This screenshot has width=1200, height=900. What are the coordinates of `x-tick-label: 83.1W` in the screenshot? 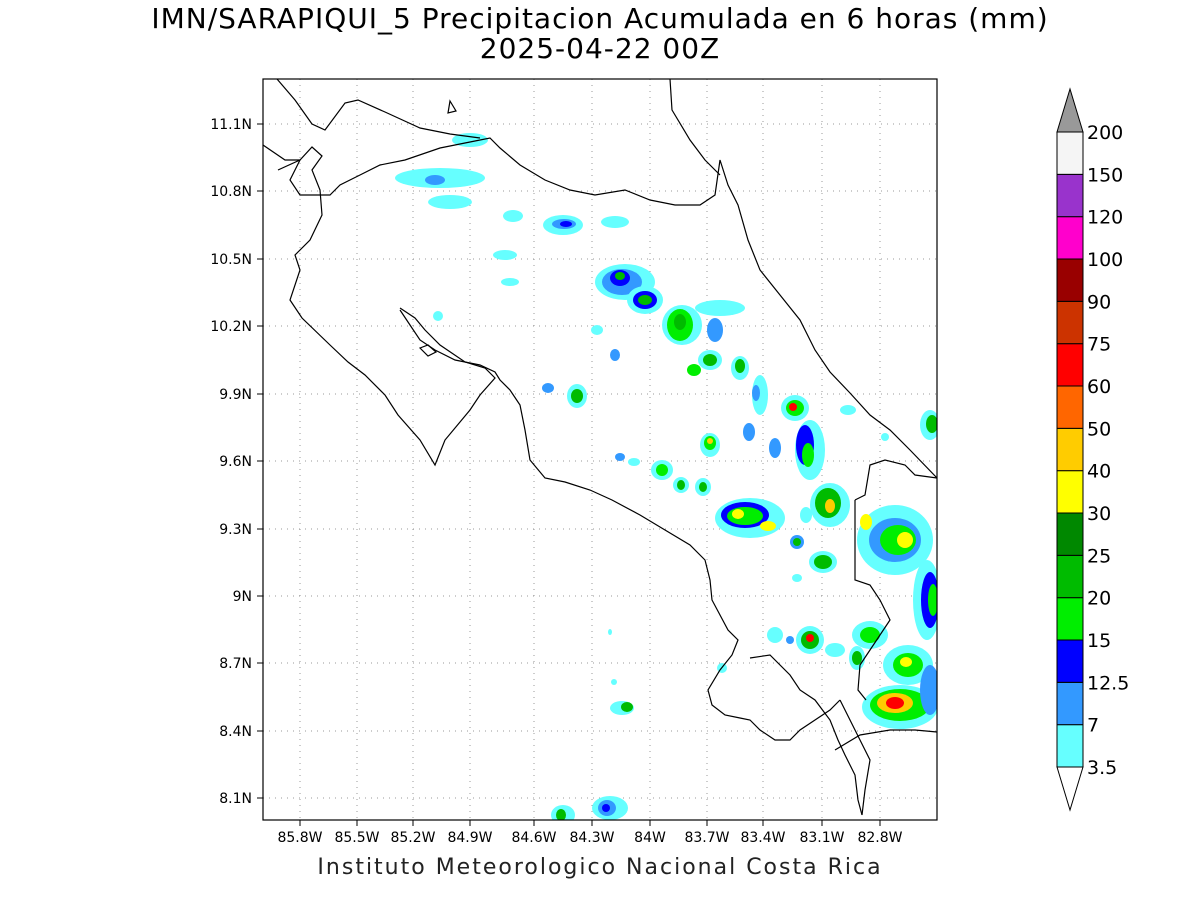 It's located at (821, 838).